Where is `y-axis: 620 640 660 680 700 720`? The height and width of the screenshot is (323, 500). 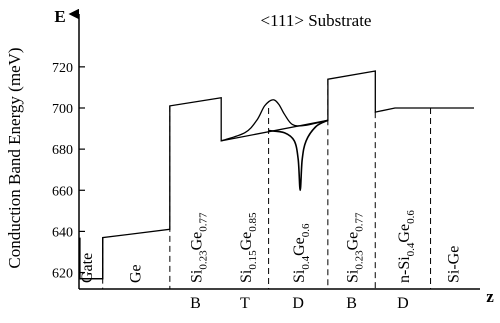 y-axis: 620 640 660 680 700 720 is located at coordinates (68, 148).